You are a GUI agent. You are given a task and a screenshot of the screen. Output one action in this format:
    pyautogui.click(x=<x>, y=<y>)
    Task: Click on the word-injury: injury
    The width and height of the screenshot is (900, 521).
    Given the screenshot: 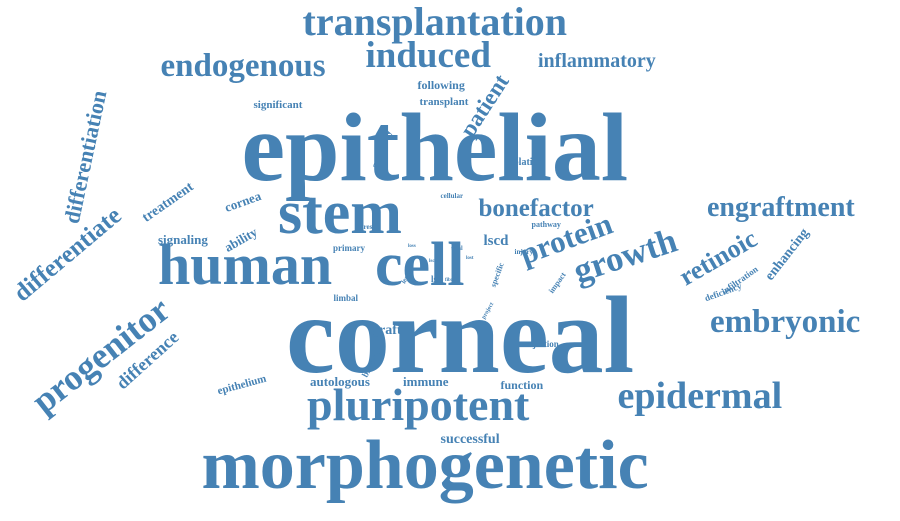 What is the action you would take?
    pyautogui.click(x=524, y=251)
    